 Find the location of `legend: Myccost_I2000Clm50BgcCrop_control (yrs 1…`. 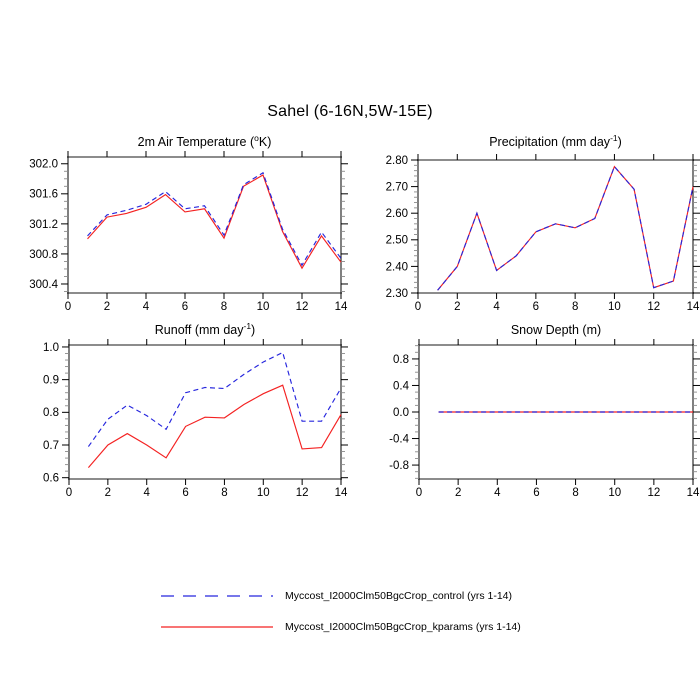

legend: Myccost_I2000Clm50BgcCrop_control (yrs 1… is located at coordinates (341, 619).